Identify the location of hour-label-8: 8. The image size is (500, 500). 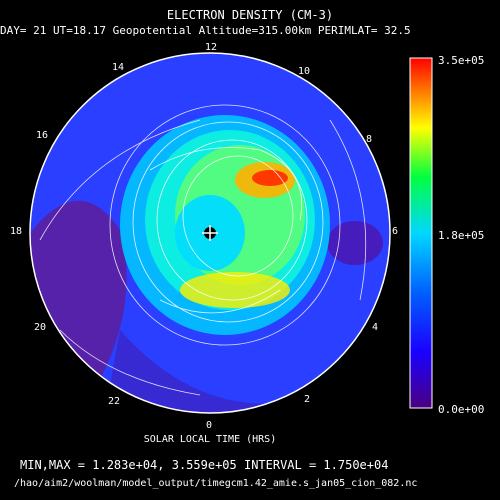
(369, 139).